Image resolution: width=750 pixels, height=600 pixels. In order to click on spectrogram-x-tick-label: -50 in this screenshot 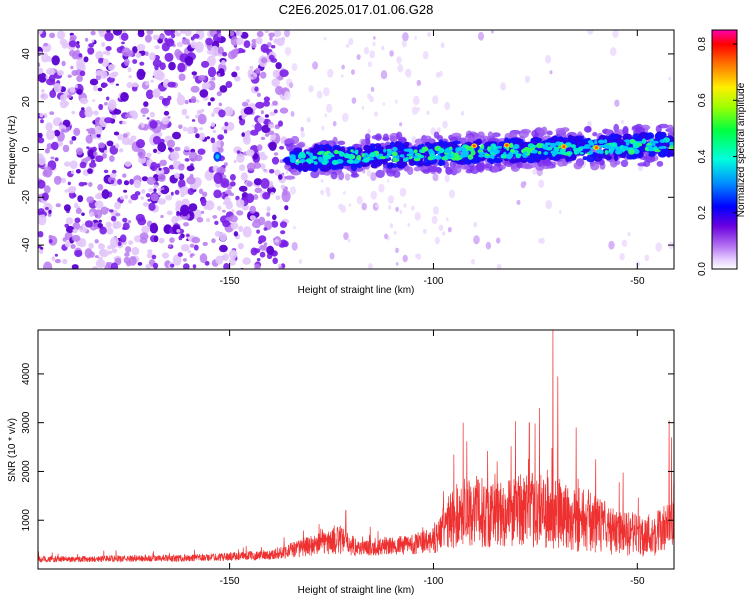, I will do `click(637, 281)`.